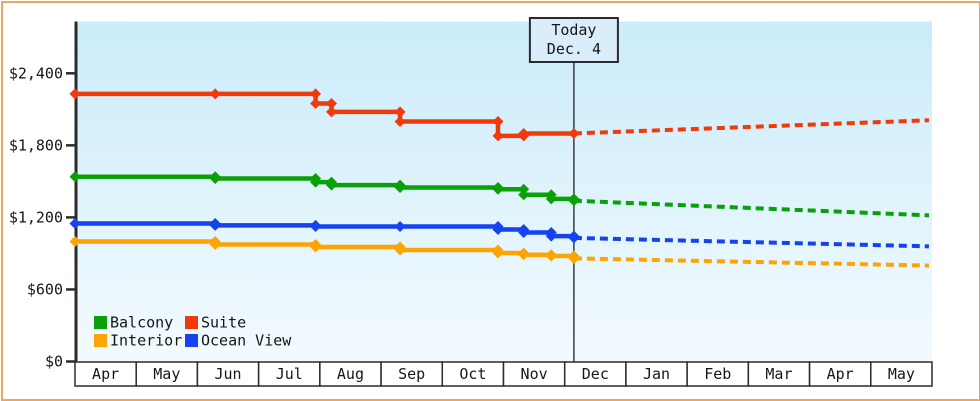 Image resolution: width=980 pixels, height=401 pixels. What do you see at coordinates (146, 341) in the screenshot?
I see `legend-label-interior: Interior` at bounding box center [146, 341].